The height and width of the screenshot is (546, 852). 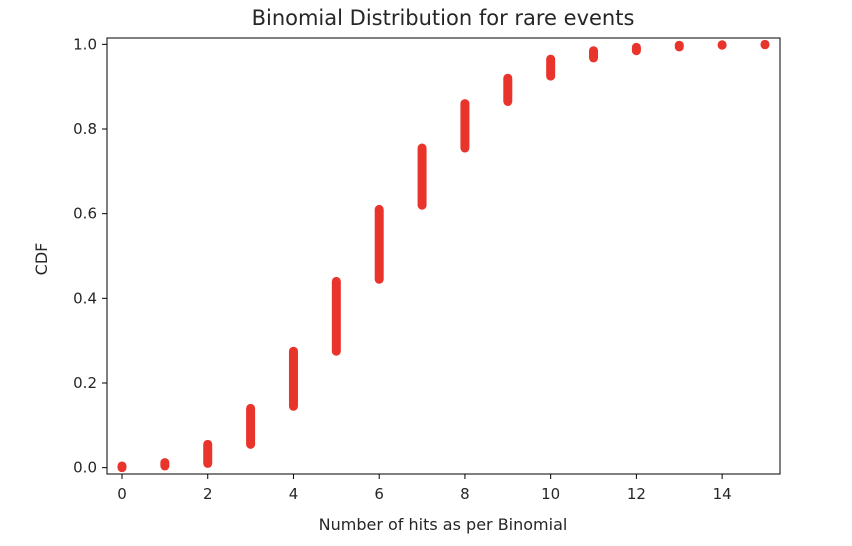 What do you see at coordinates (550, 494) in the screenshot?
I see `x-tick-label: 10` at bounding box center [550, 494].